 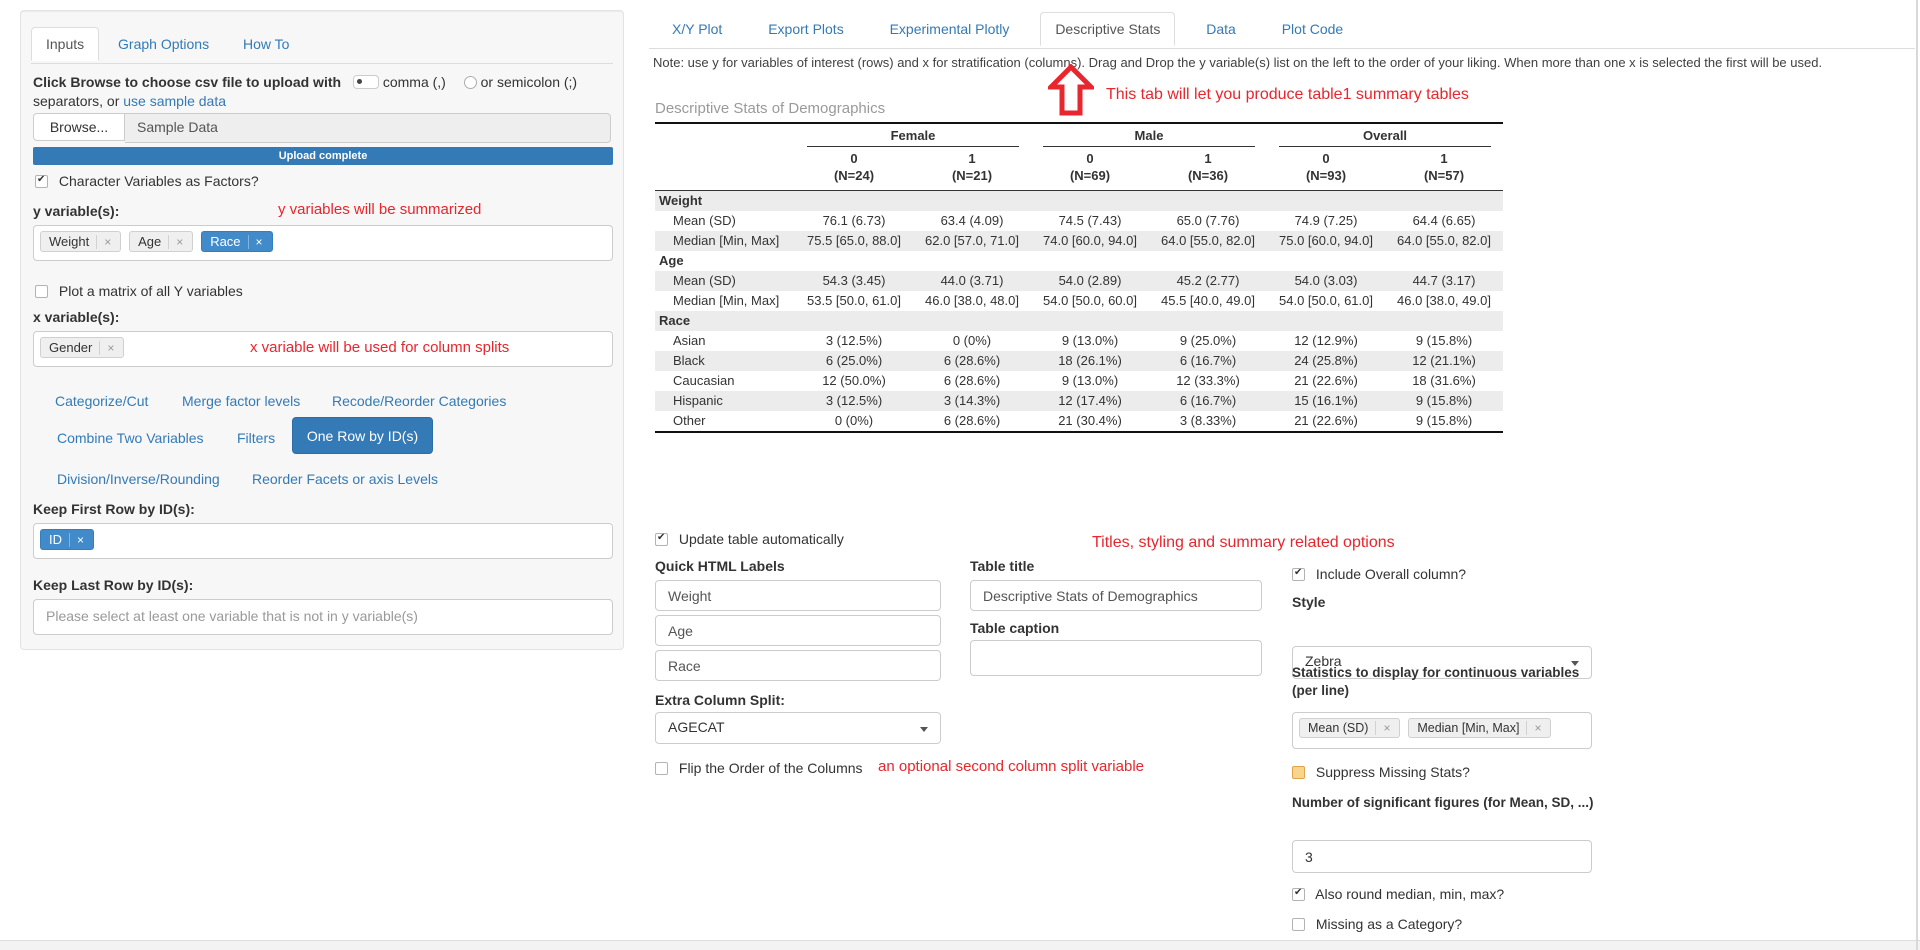 What do you see at coordinates (130, 438) in the screenshot?
I see `link-combine-two-variables: Combine Two Variables` at bounding box center [130, 438].